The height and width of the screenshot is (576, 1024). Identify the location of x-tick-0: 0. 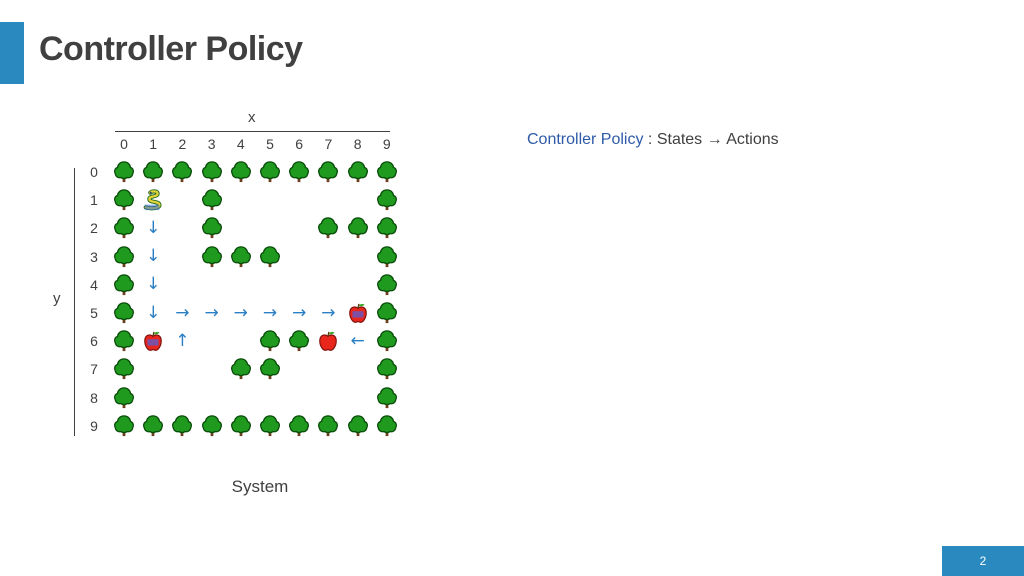
(124, 144).